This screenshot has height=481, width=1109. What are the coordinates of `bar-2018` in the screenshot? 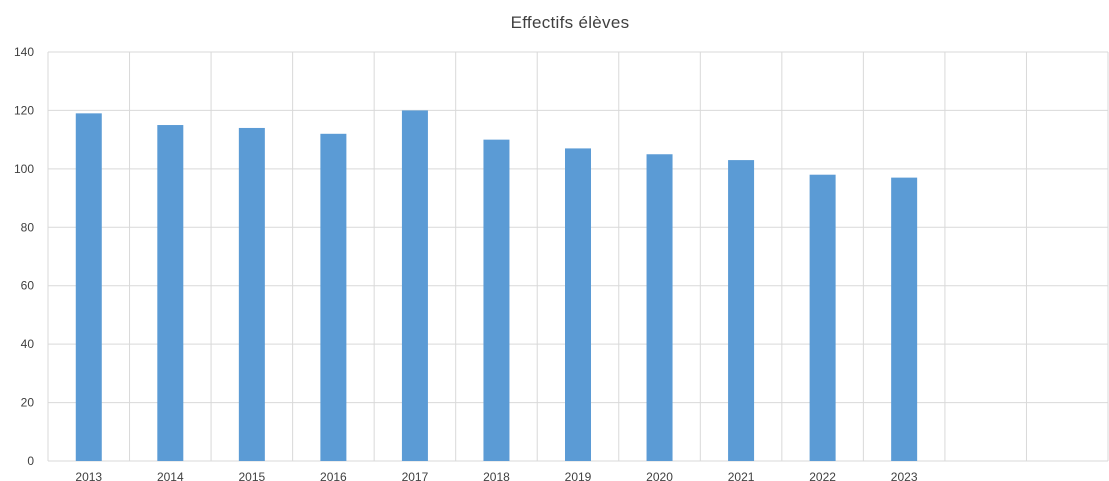 It's located at (496, 300).